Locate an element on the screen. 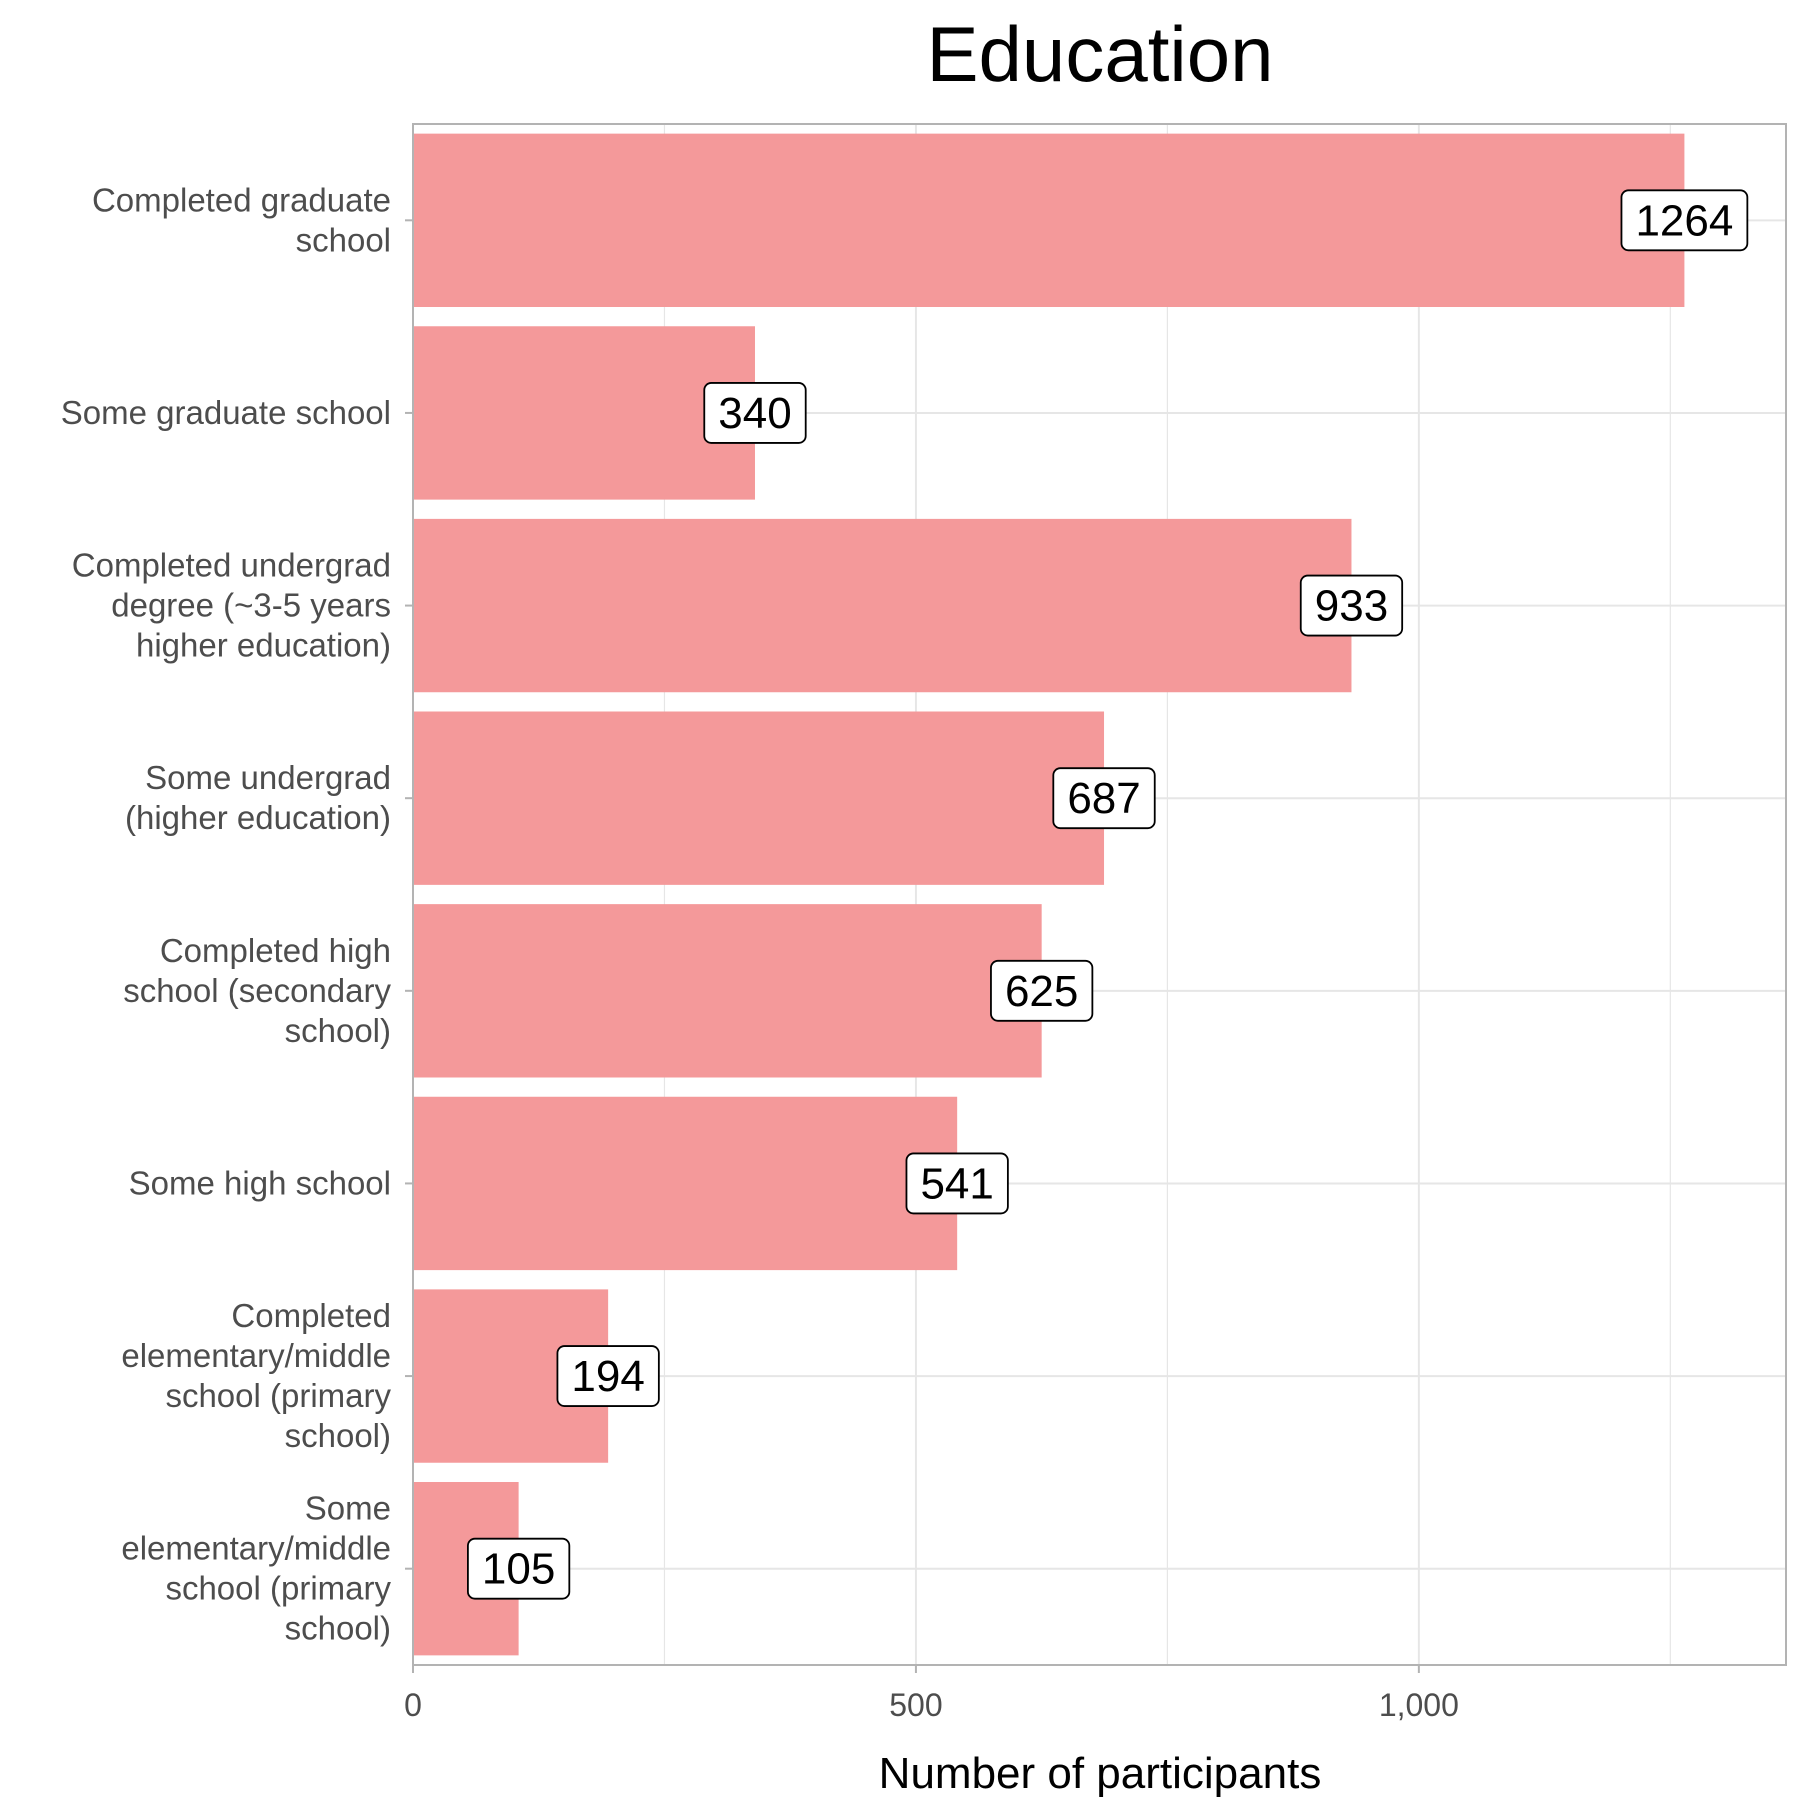 Image resolution: width=1800 pixels, height=1800 pixels. y-tick-label-line: school is located at coordinates (343, 239).